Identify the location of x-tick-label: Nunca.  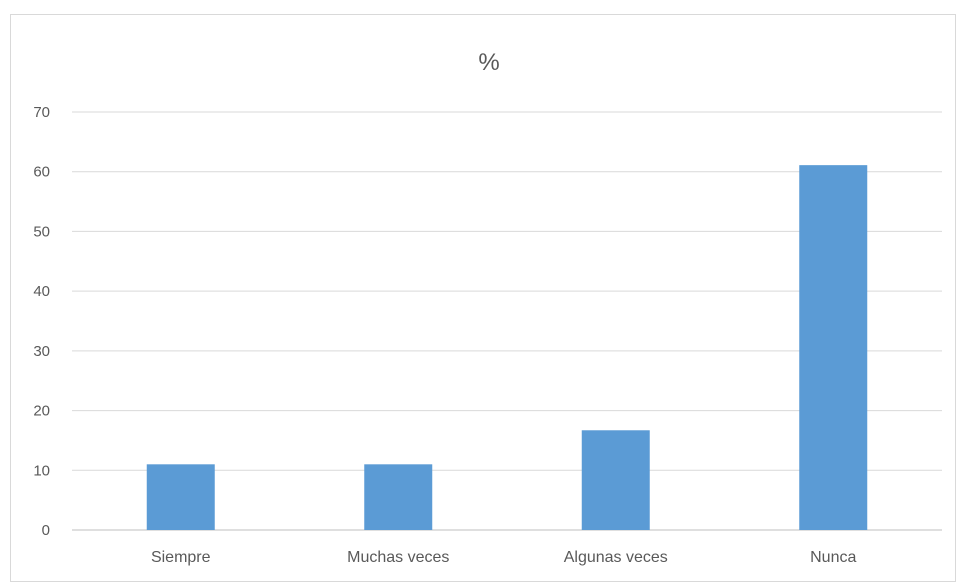
(833, 557).